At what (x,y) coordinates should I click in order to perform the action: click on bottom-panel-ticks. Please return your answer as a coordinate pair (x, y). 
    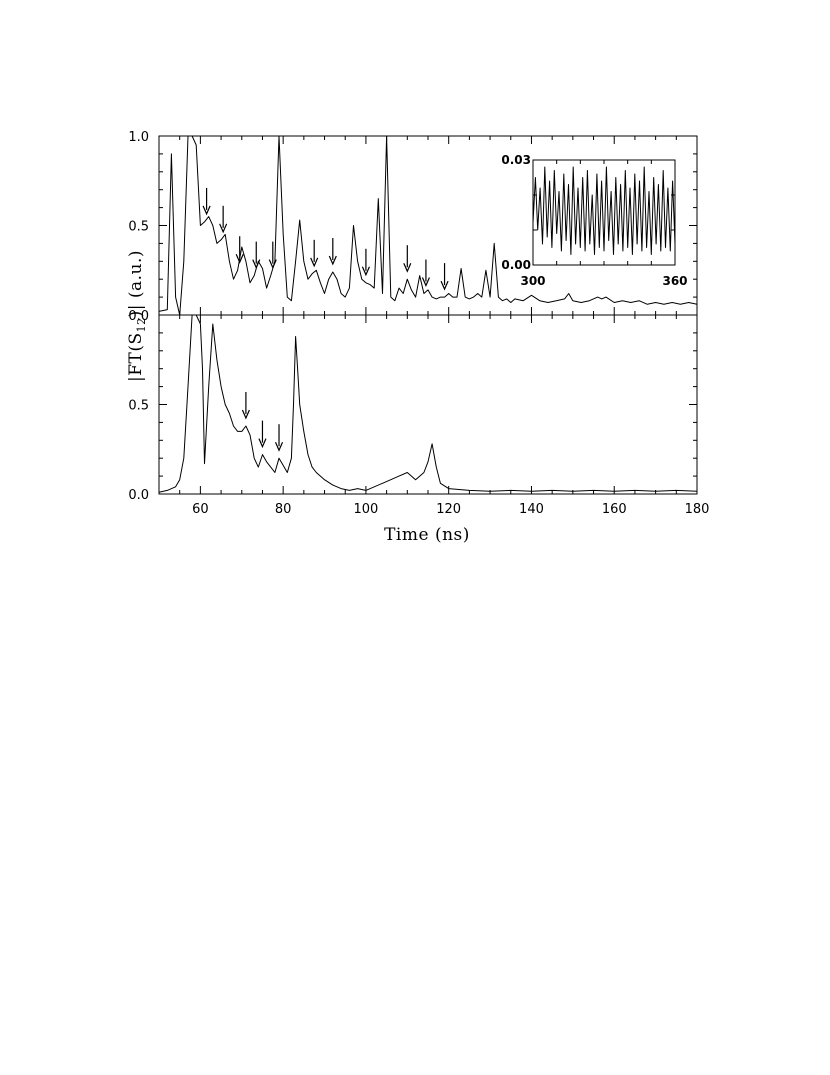
    Looking at the image, I should click on (428, 404).